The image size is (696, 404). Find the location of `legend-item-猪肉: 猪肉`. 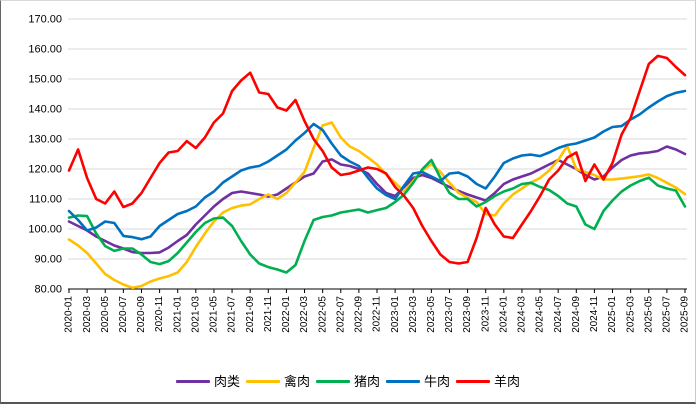

legend-item-猪肉: 猪肉 is located at coordinates (348, 381).